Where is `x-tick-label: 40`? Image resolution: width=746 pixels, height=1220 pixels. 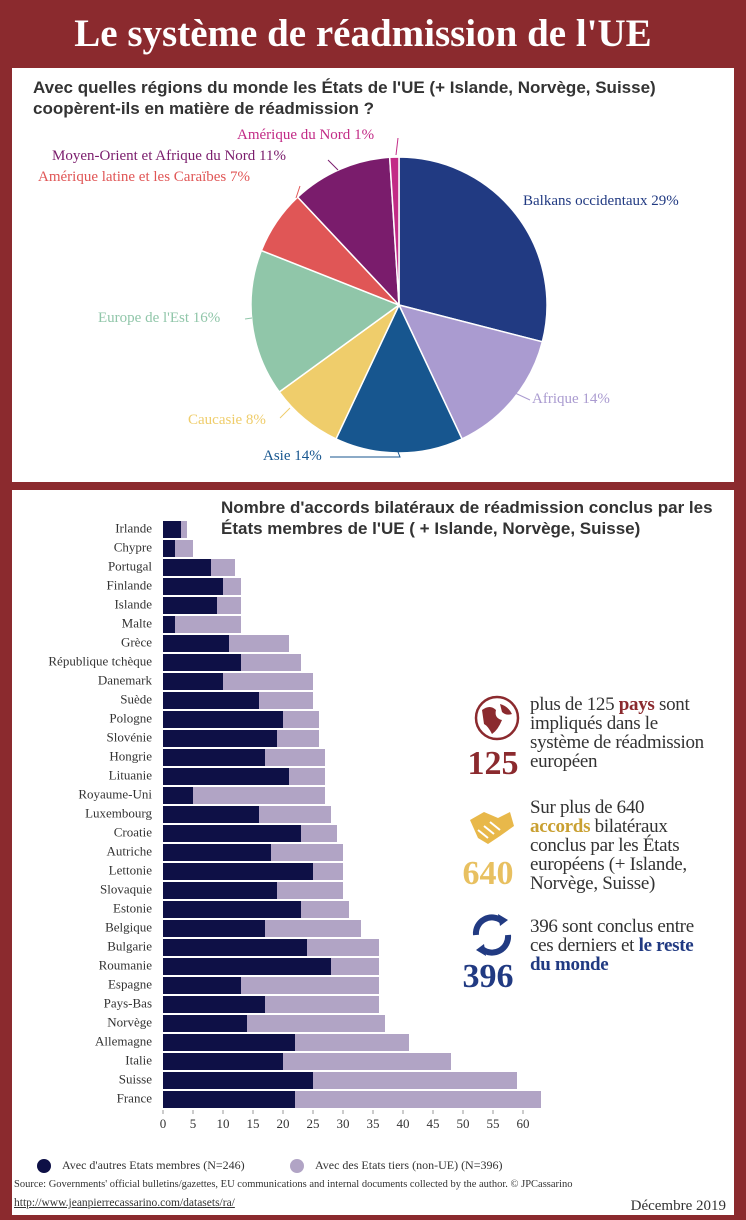
x-tick-label: 40 is located at coordinates (403, 1123).